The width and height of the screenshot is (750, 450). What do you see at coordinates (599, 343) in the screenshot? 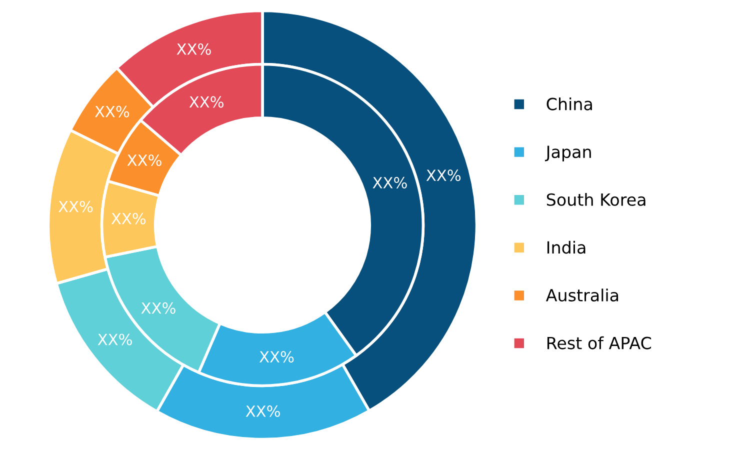
I see `legend-label: Rest of APAC` at bounding box center [599, 343].